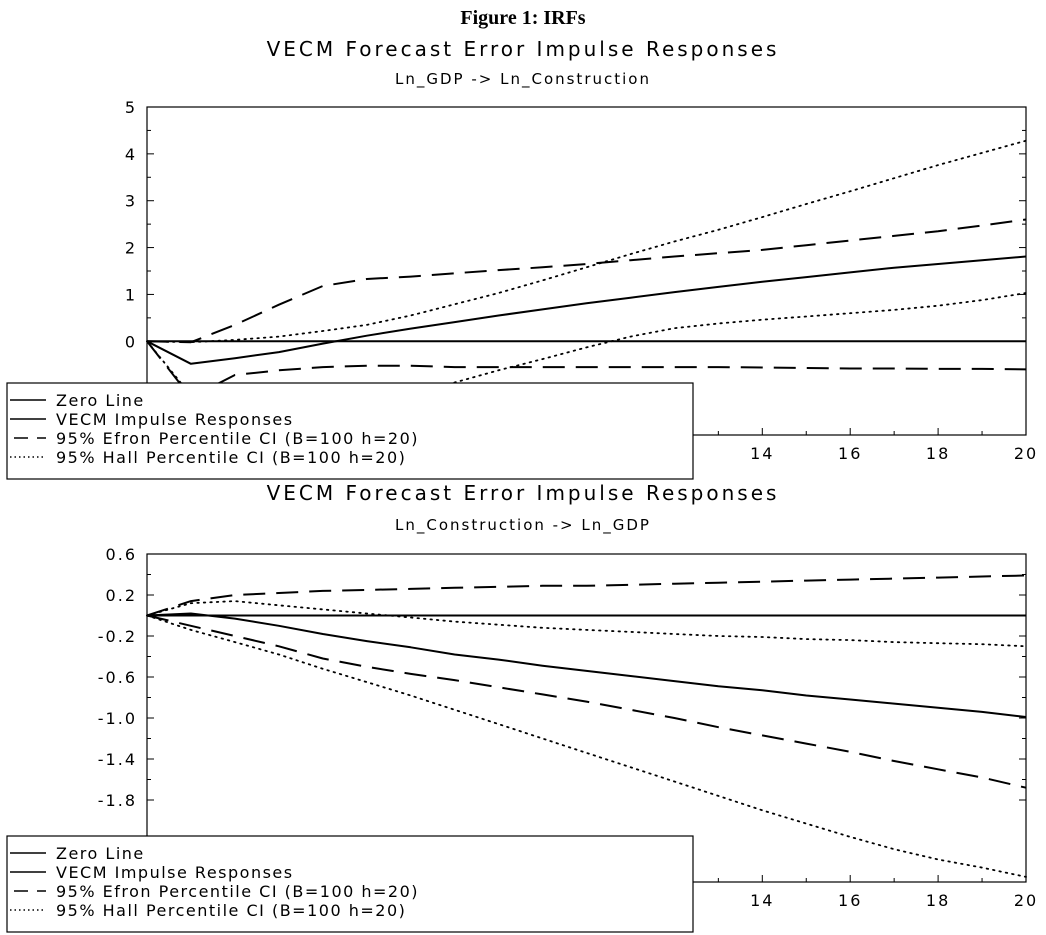  I want to click on chart-2-legend-box, so click(350, 884).